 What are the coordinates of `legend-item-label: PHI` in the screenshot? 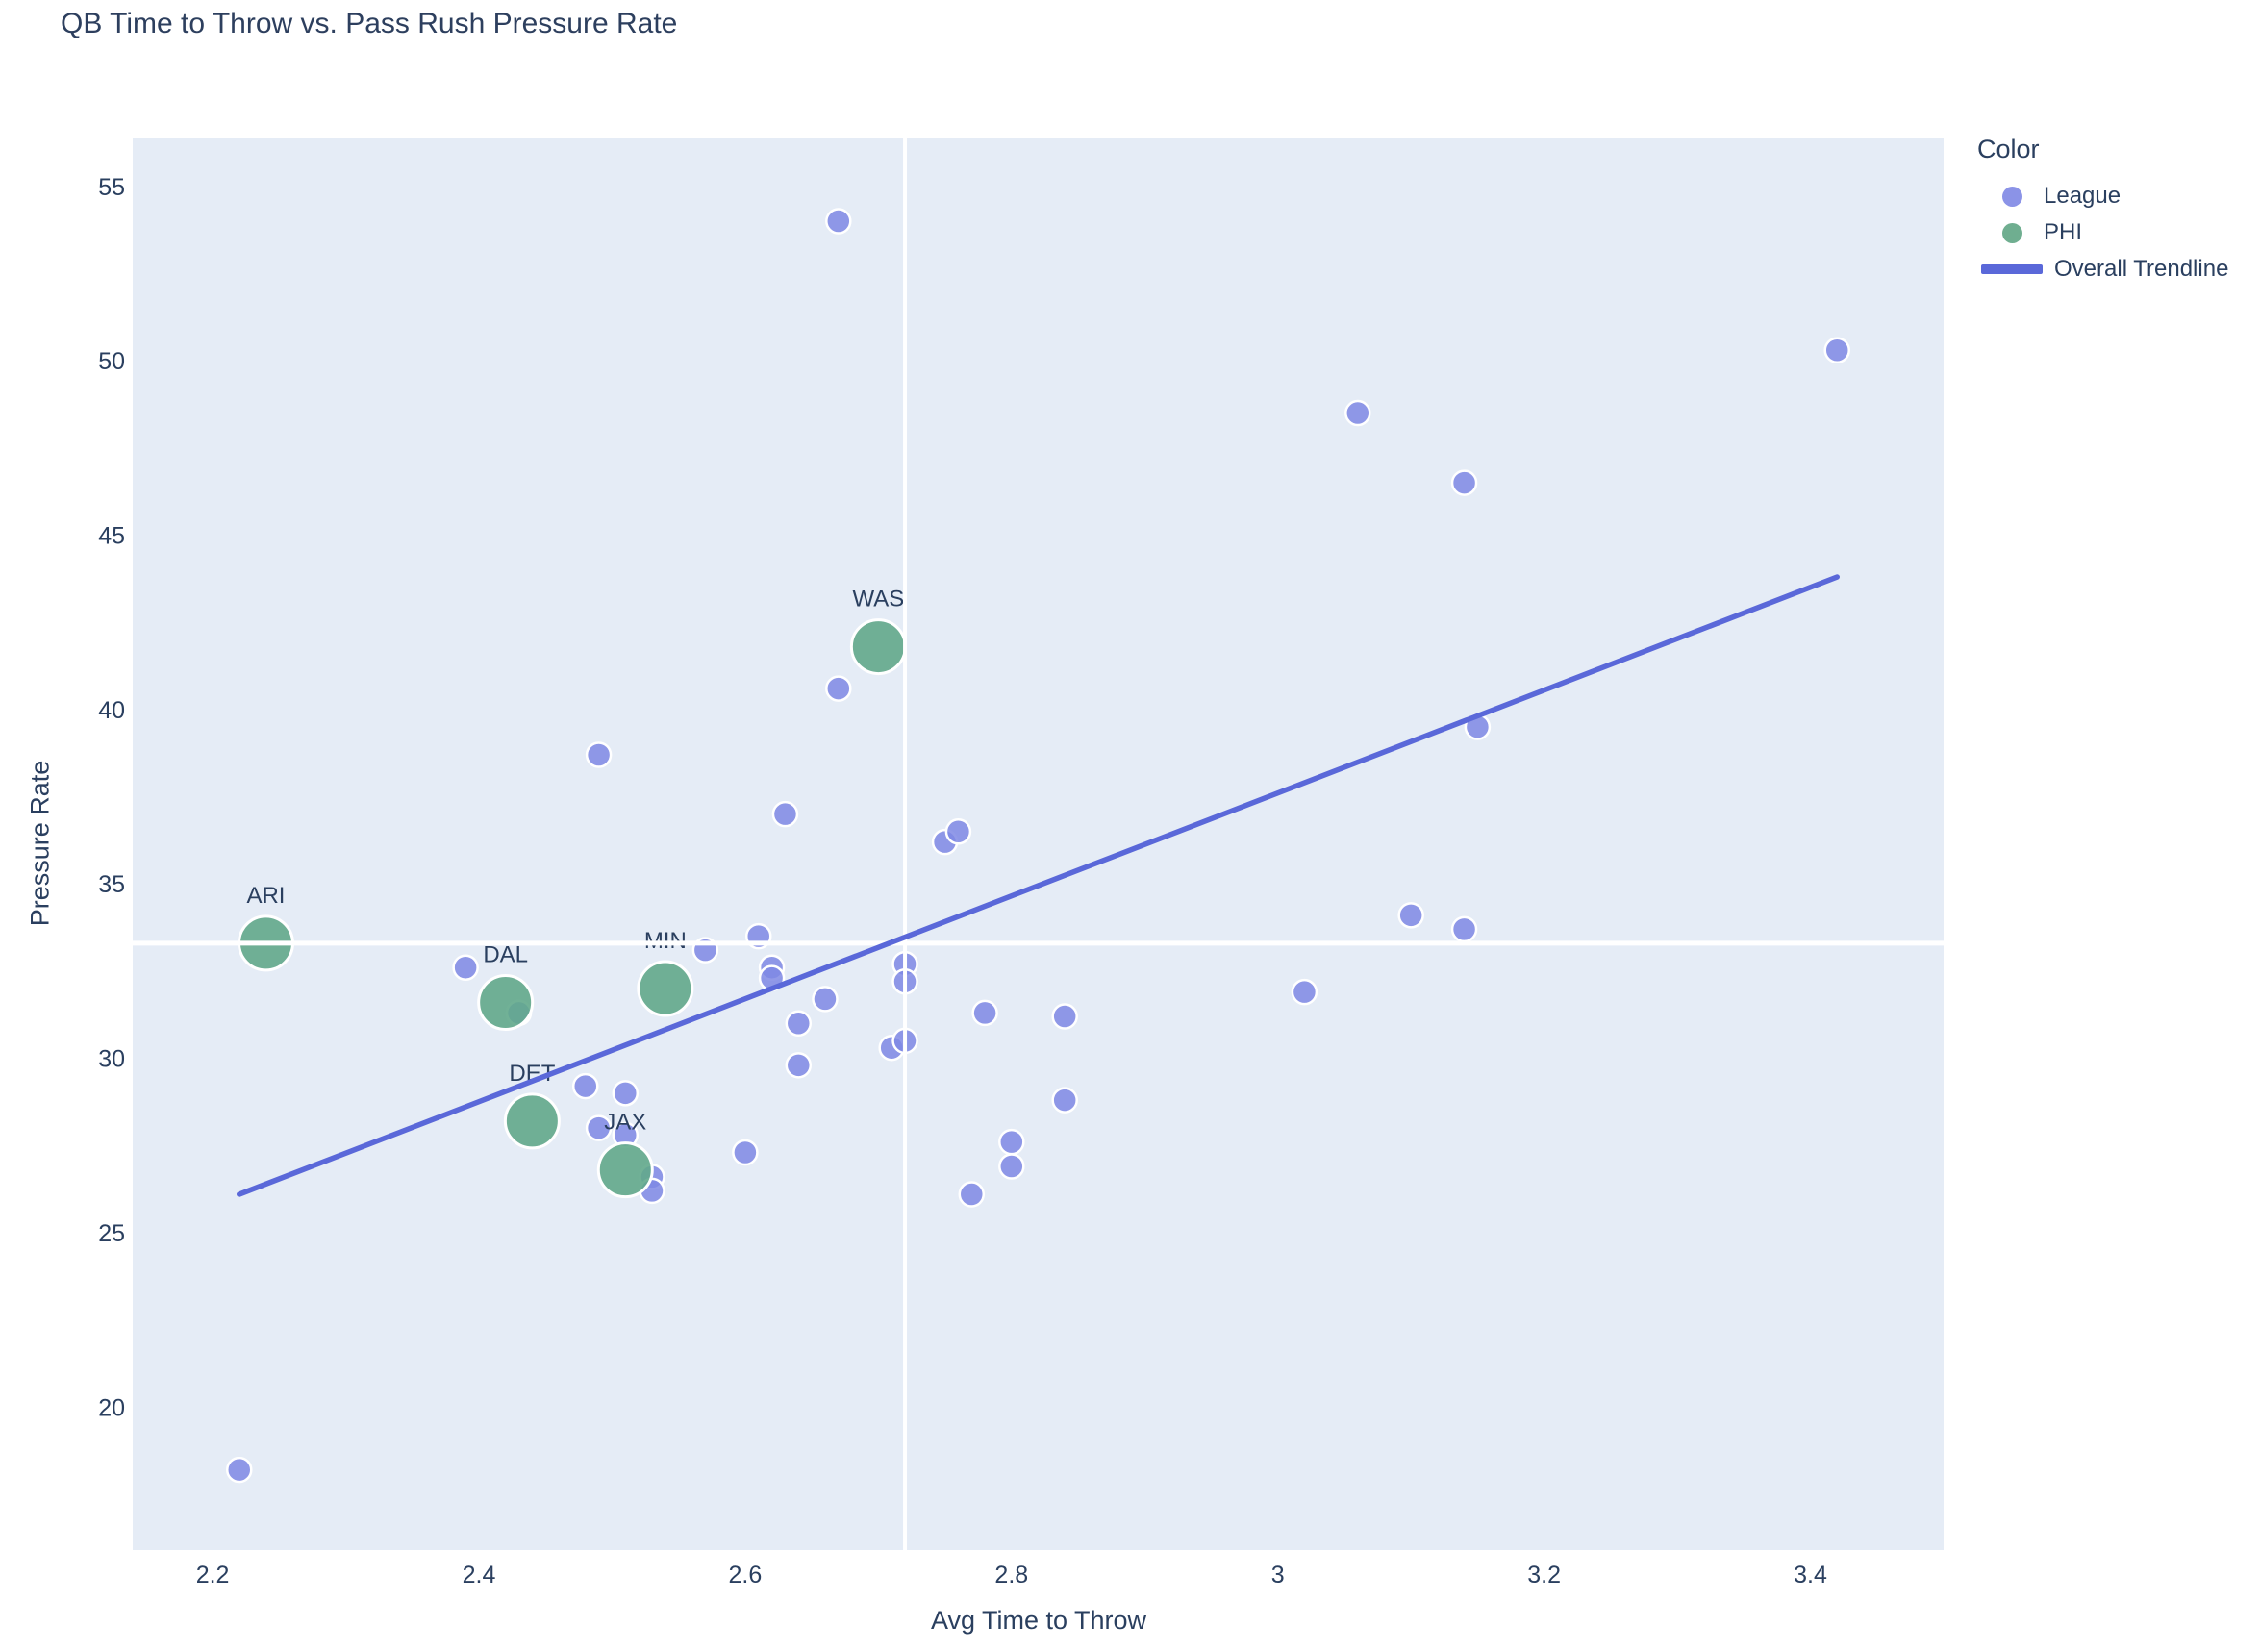 It's located at (2063, 232).